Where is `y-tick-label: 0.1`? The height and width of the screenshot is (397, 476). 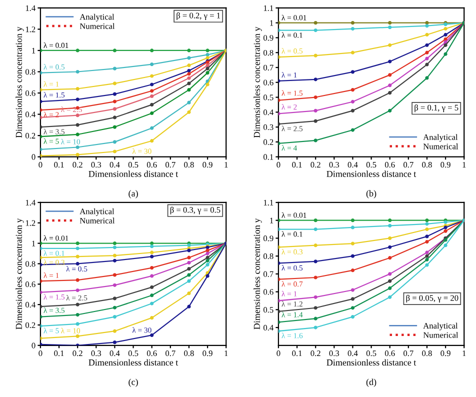
y-tick-label: 0.1 is located at coordinates (269, 157).